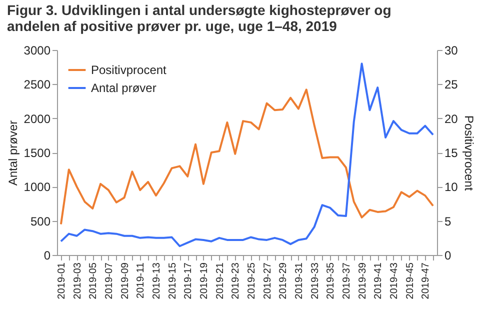 This screenshot has height=331, width=500. Describe the element at coordinates (156, 281) in the screenshot. I see `x-tick-label: 2019-13` at that location.